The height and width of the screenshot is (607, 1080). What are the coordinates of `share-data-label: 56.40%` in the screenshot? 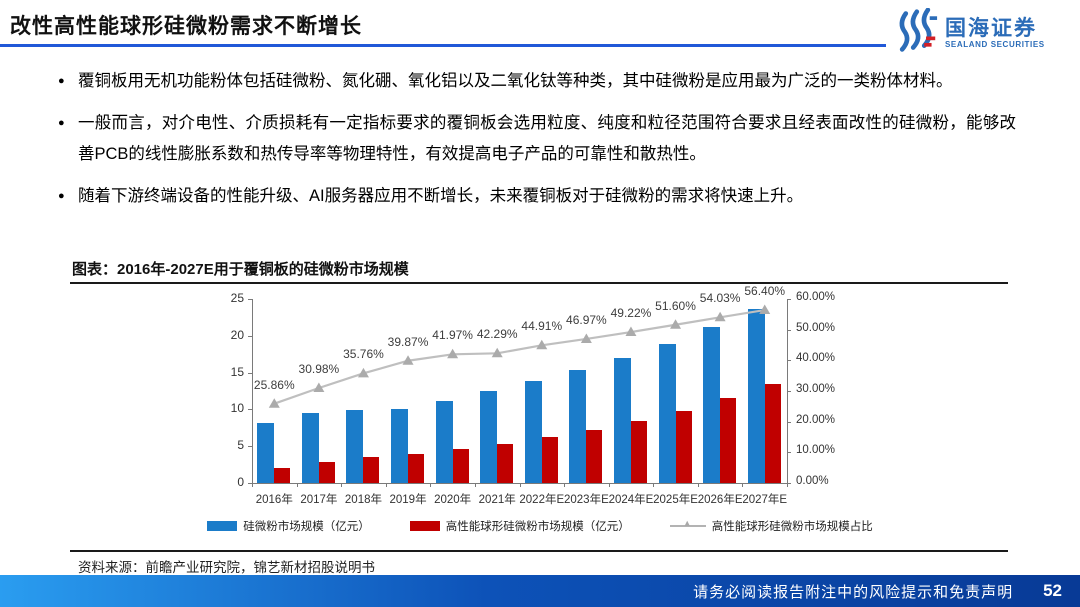 It's located at (765, 291).